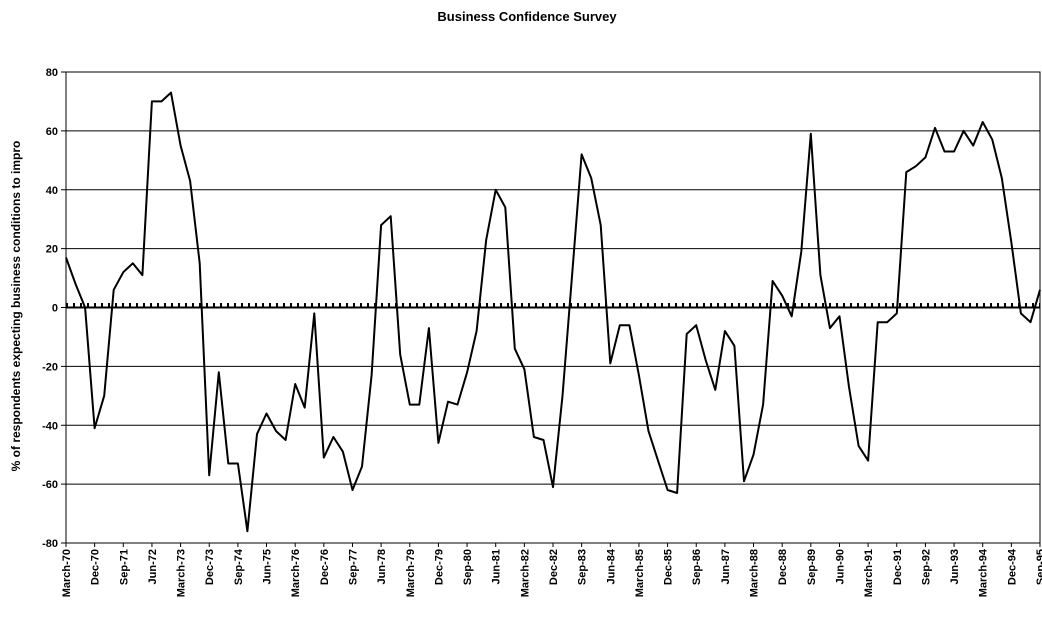 Image resolution: width=1042 pixels, height=618 pixels. What do you see at coordinates (52, 132) in the screenshot?
I see `y-tick-label: 60` at bounding box center [52, 132].